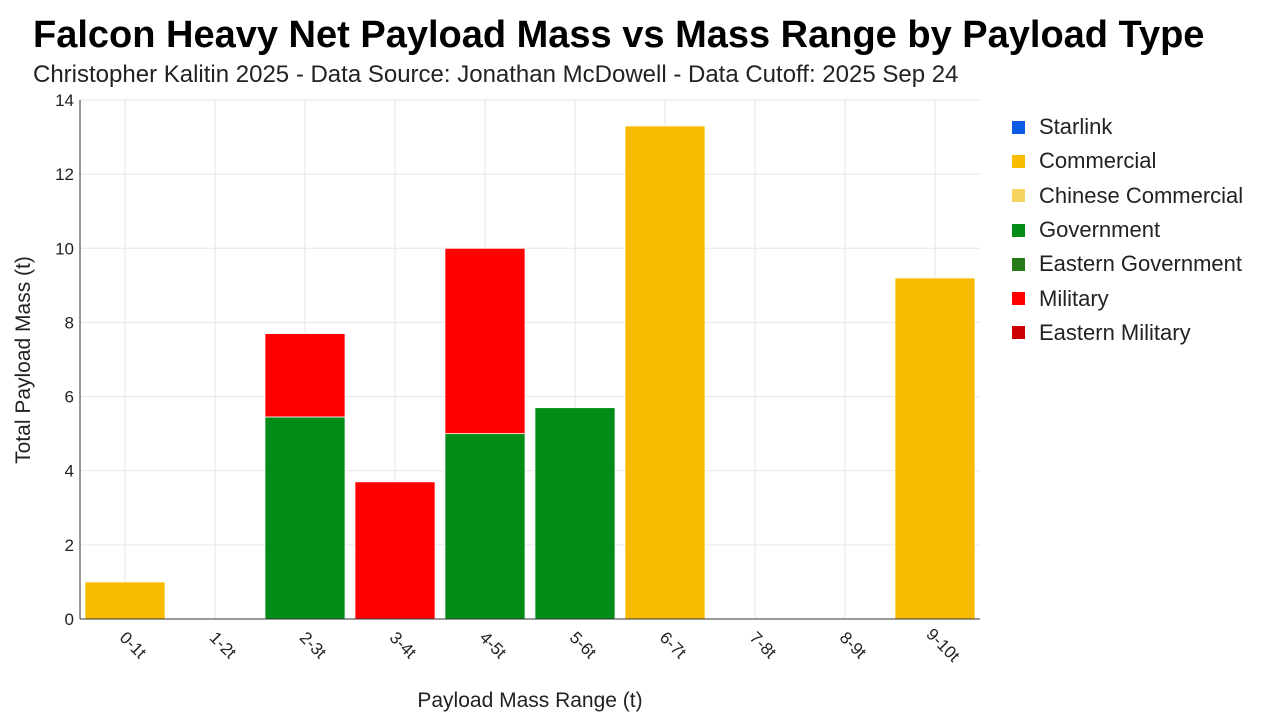  What do you see at coordinates (69, 545) in the screenshot?
I see `y-tick-label: 2` at bounding box center [69, 545].